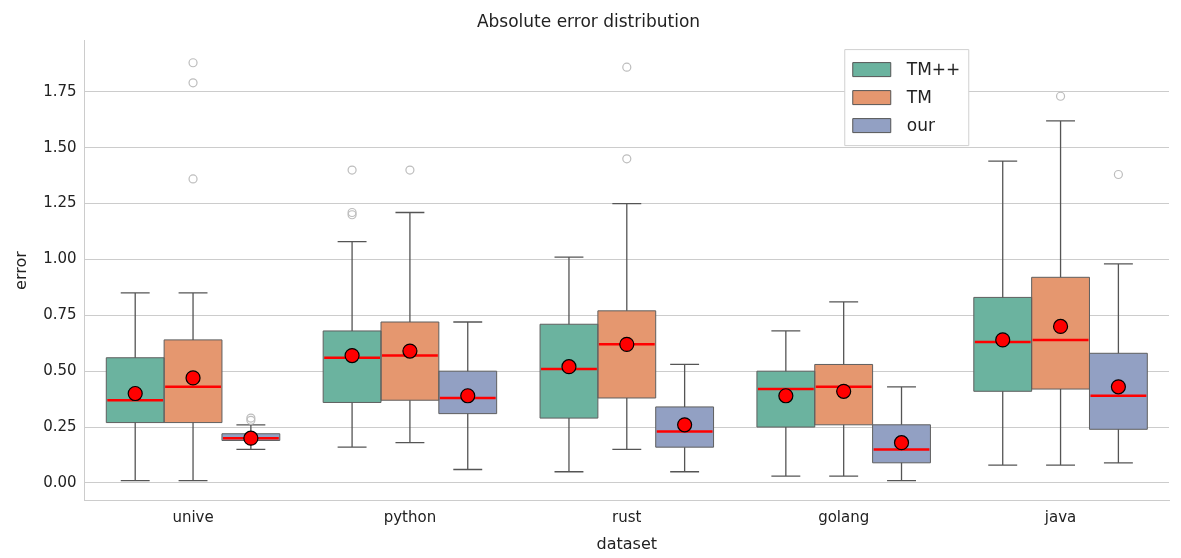 The height and width of the screenshot is (558, 1181). Describe the element at coordinates (60, 146) in the screenshot. I see `y-tick-label: 1.50` at that location.